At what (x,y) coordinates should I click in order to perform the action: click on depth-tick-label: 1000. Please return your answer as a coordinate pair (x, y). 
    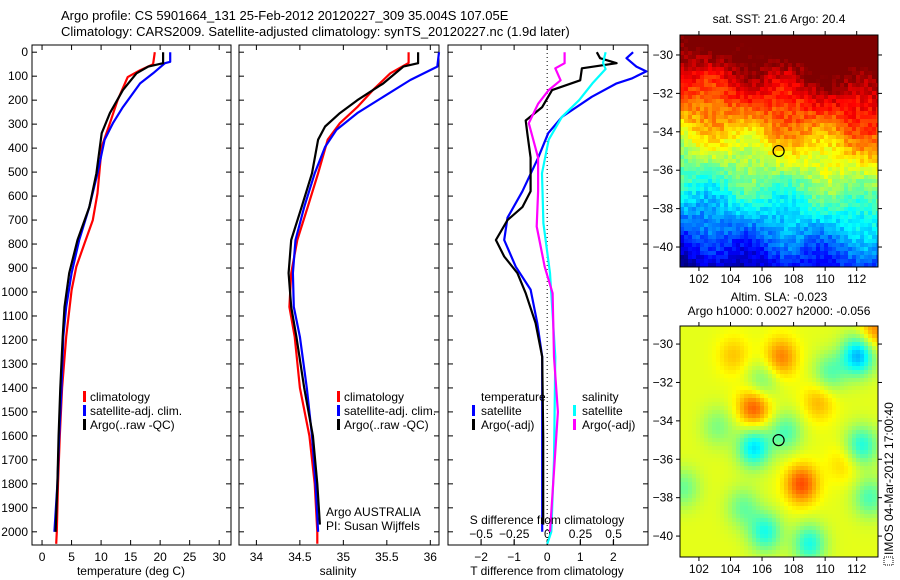
    Looking at the image, I should click on (14, 292).